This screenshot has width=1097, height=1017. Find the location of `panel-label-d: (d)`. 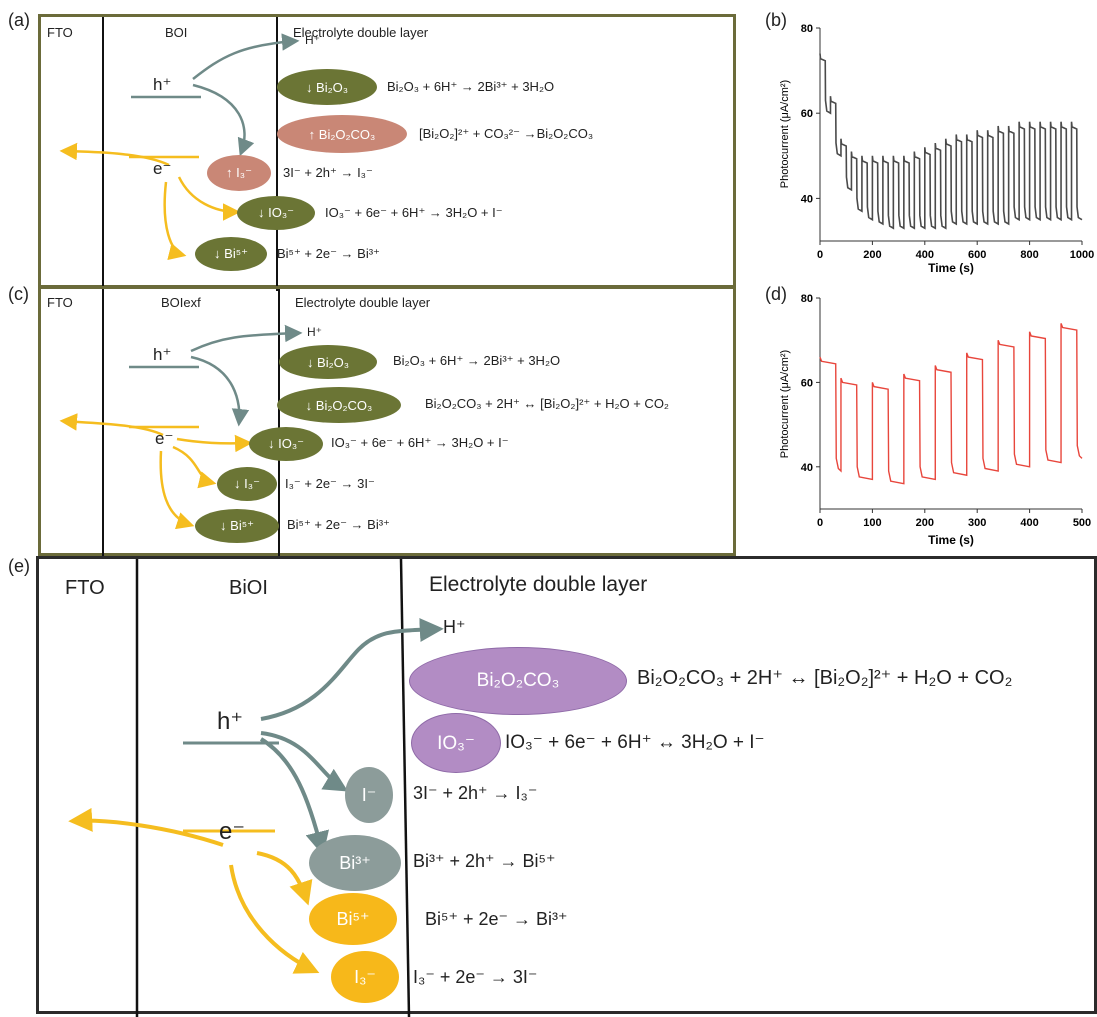

panel-label-d: (d) is located at coordinates (776, 294).